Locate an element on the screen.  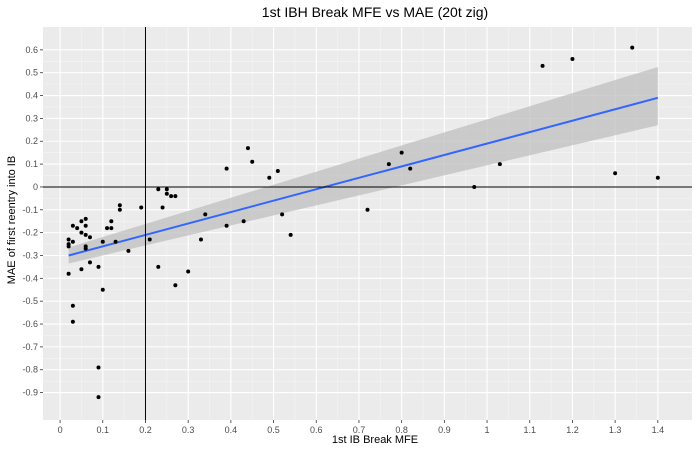
x-tick-label: 1.4 is located at coordinates (658, 430).